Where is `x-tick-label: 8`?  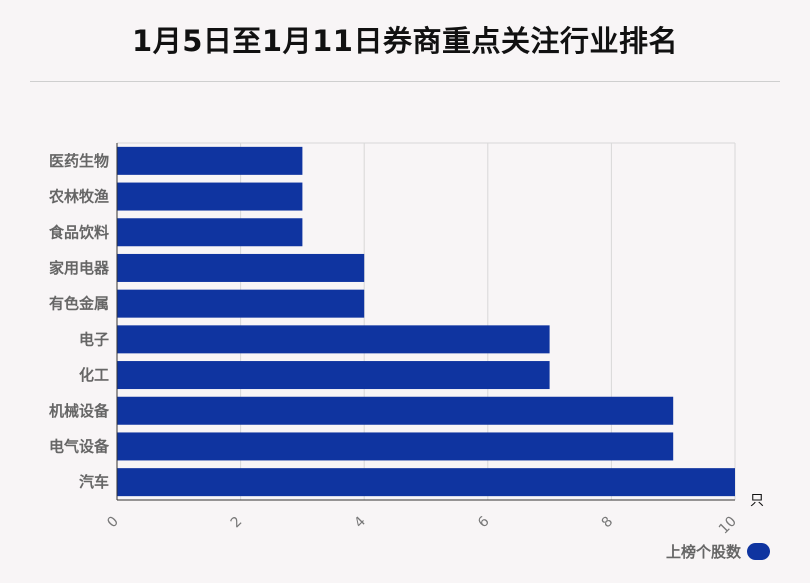
x-tick-label: 8 is located at coordinates (608, 523).